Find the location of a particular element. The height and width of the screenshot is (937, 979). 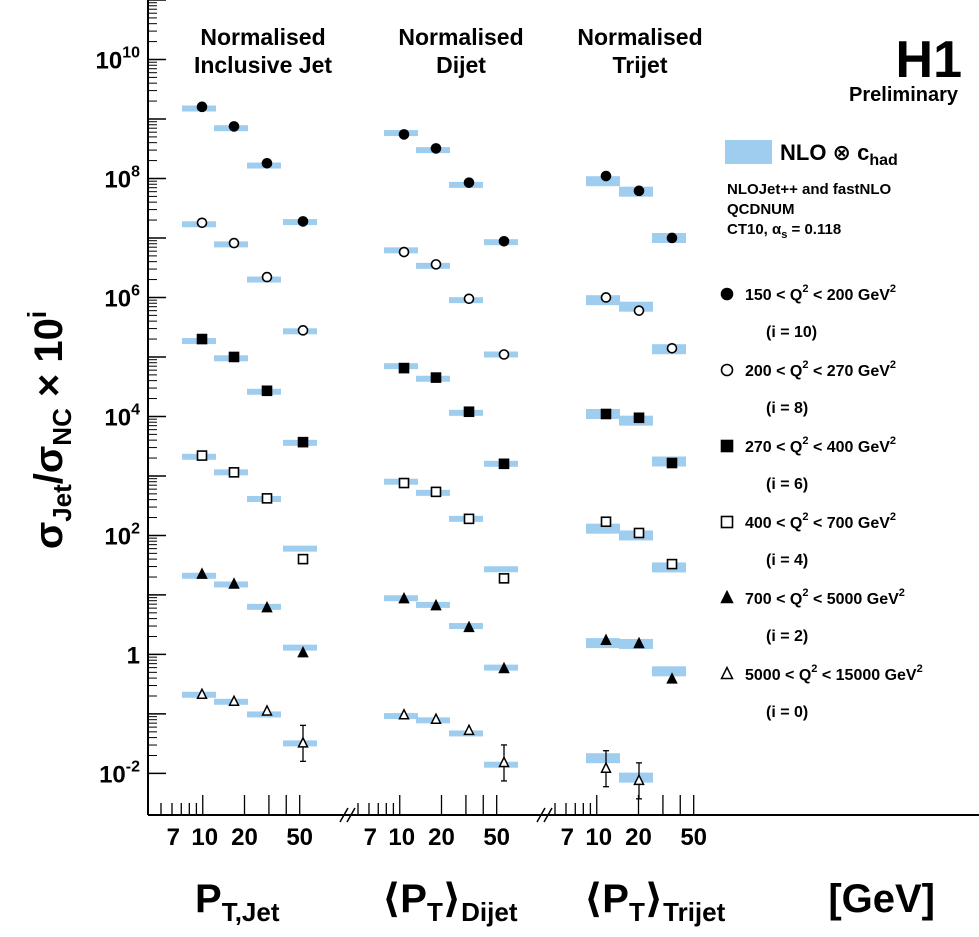

legend-series-label: 700 < Q2 < 5000 GeV2 is located at coordinates (825, 597).